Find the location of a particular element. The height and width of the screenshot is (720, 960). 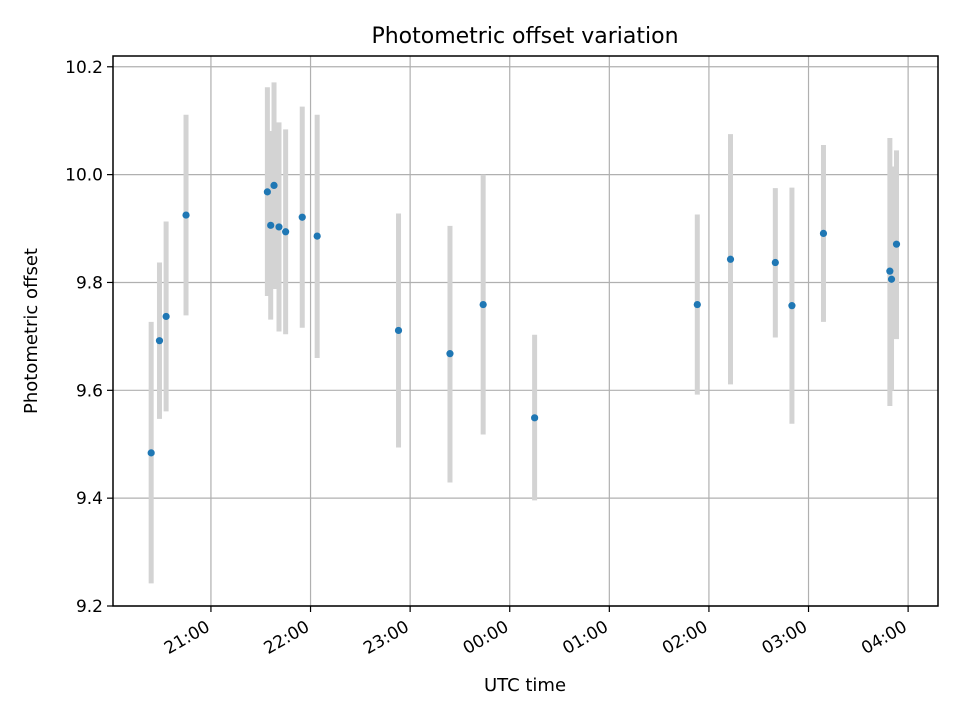

y-tick-label: 9.6 is located at coordinates (89, 391).